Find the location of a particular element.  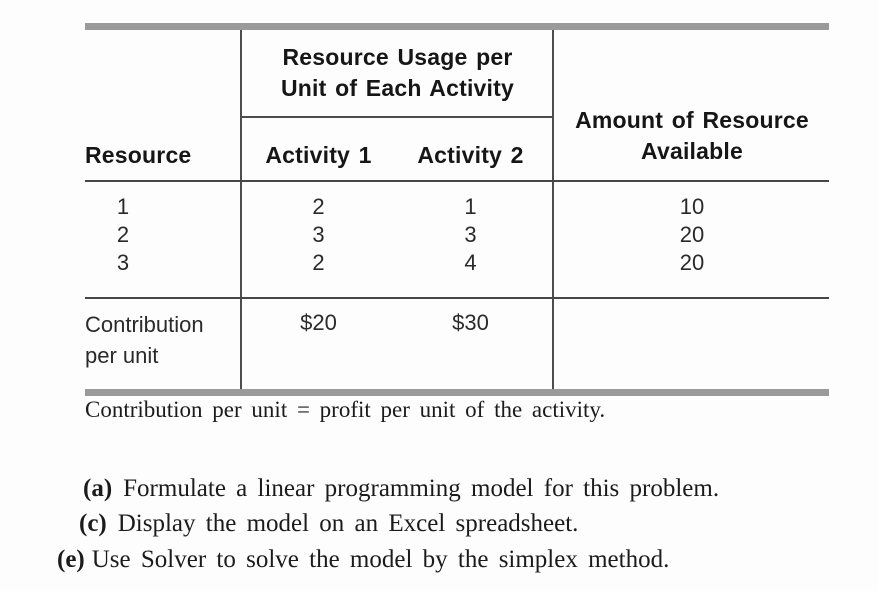

table-vertical-rule-left is located at coordinates (241, 210).